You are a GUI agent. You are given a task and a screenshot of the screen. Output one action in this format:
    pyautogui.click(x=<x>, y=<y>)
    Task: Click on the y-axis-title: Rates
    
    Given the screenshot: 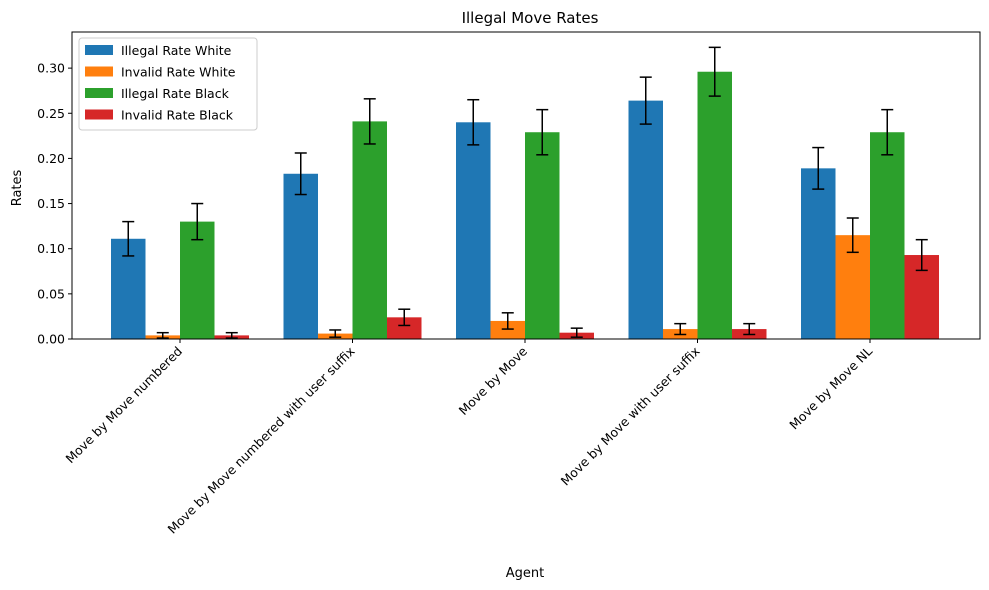 What is the action you would take?
    pyautogui.click(x=17, y=187)
    